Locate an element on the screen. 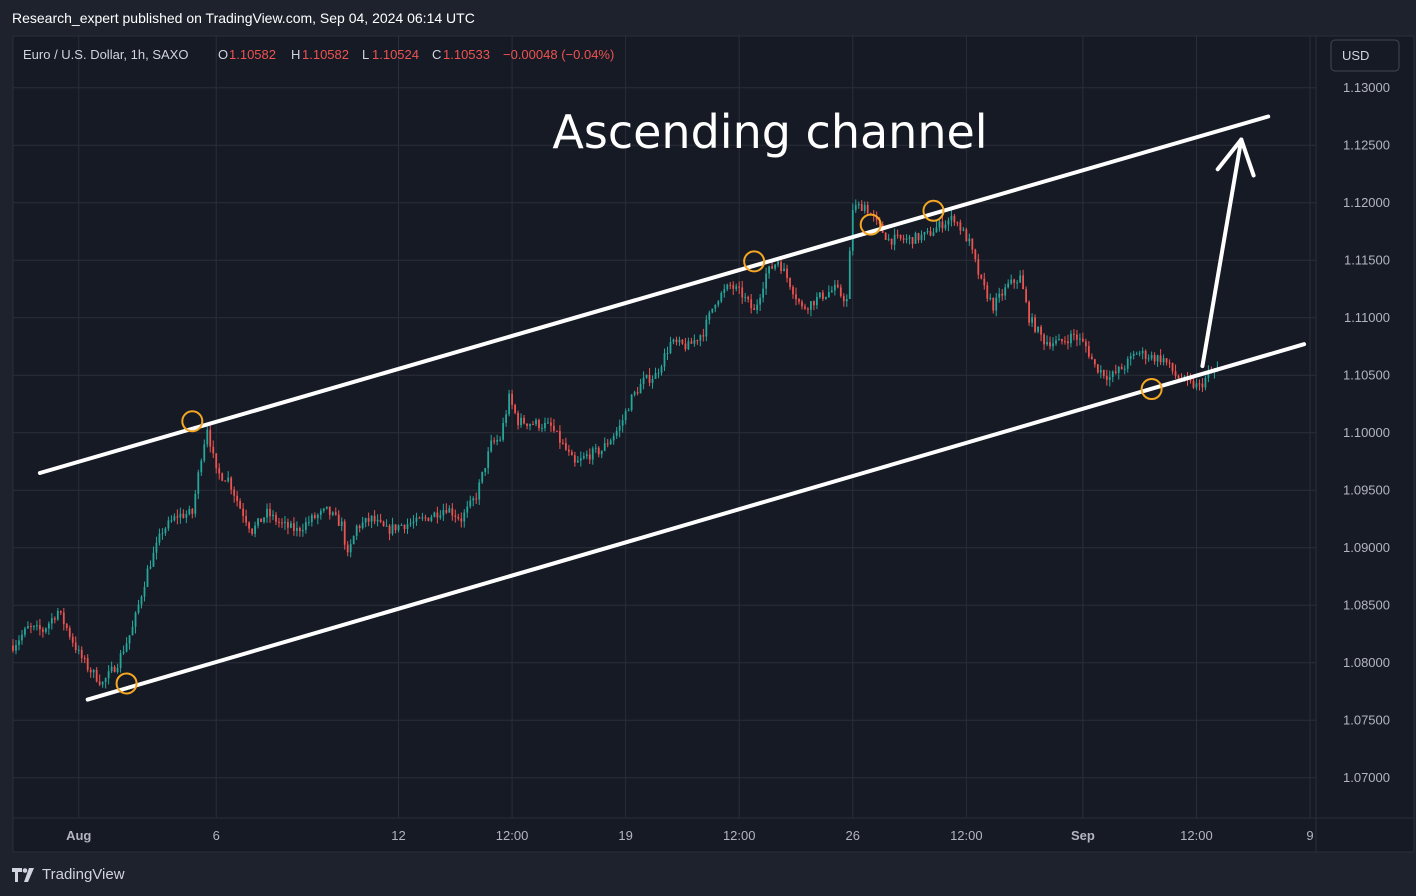 The image size is (1416, 896). y-tick-label: 1.11500 is located at coordinates (1367, 259).